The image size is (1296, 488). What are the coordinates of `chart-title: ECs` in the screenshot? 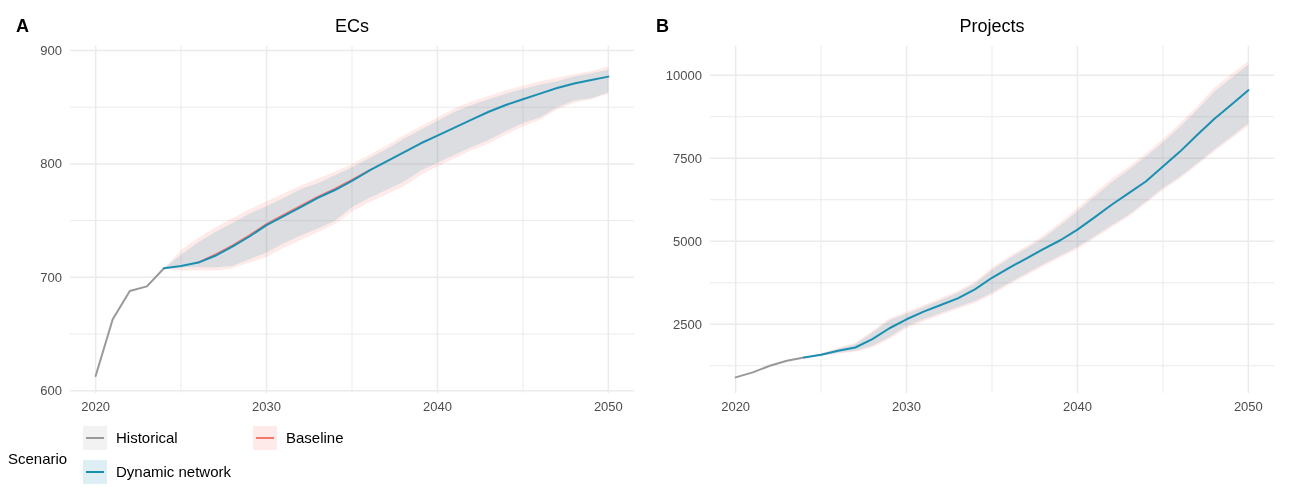 It's located at (352, 26).